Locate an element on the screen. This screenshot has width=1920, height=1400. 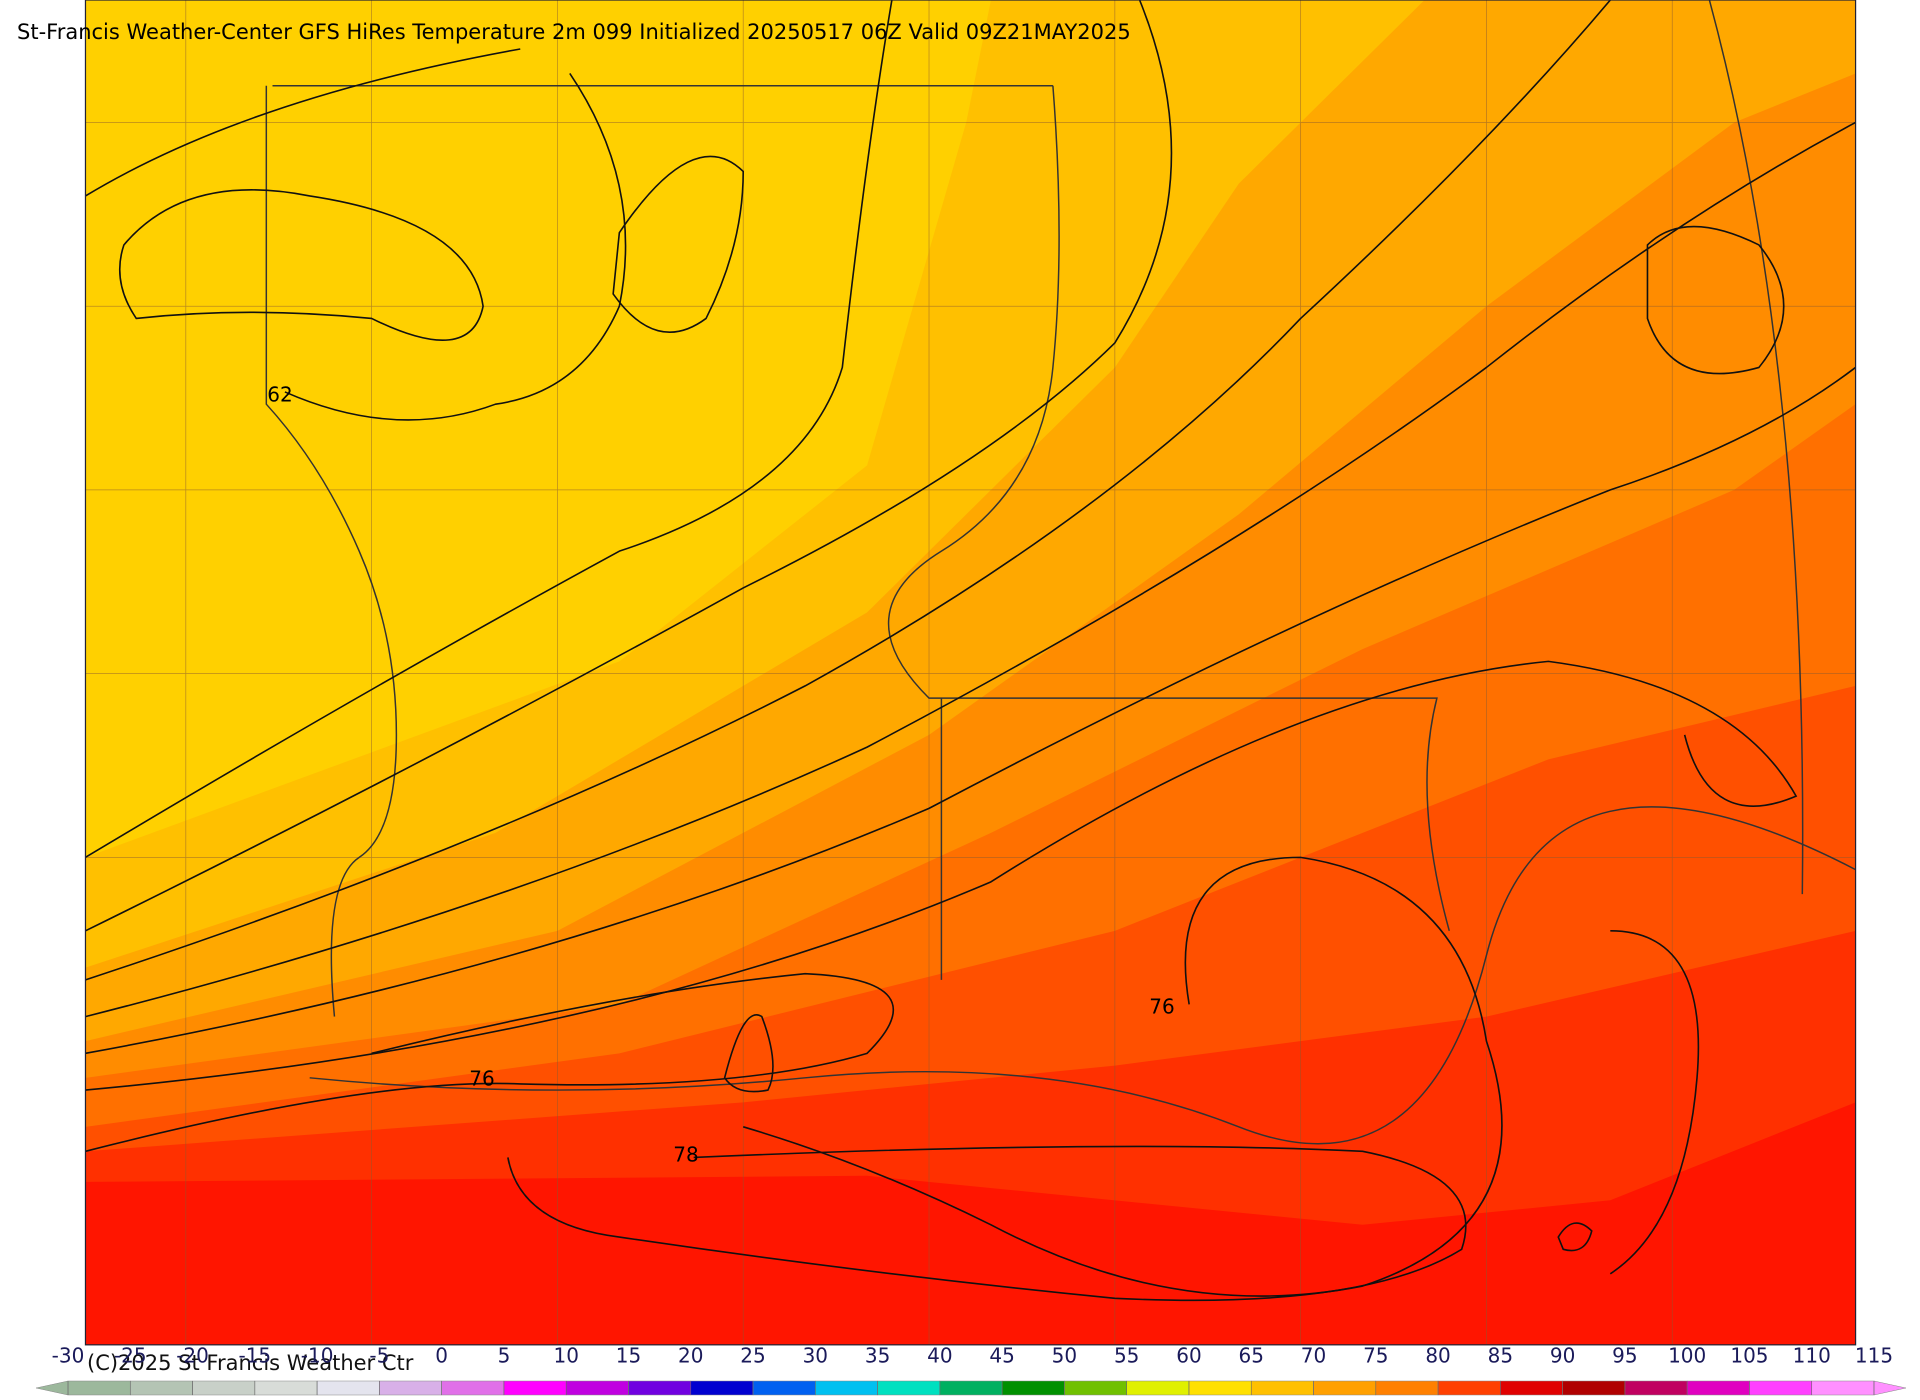
colorbar-label: 105 is located at coordinates (1749, 1356).